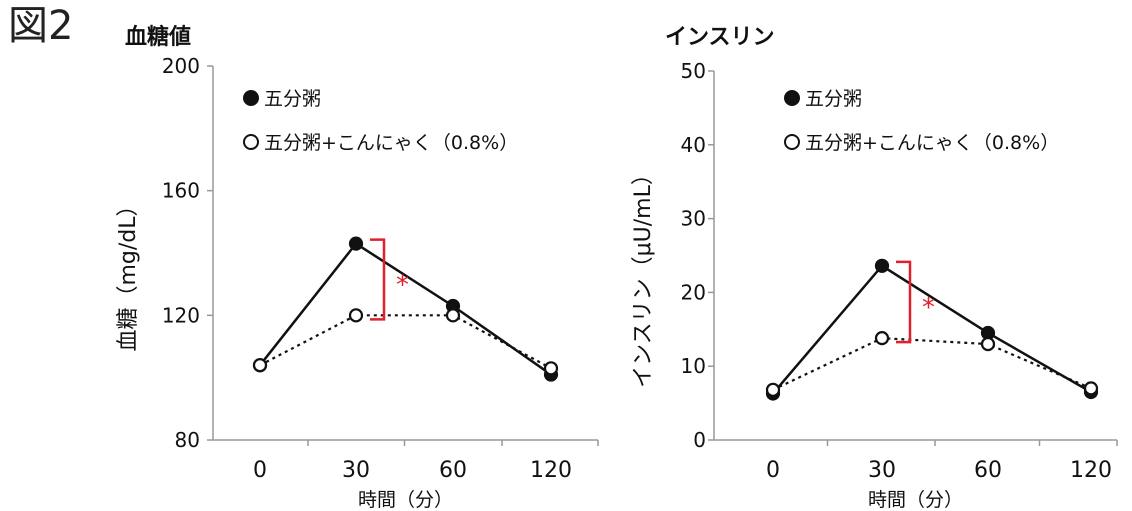 This screenshot has height=511, width=1132. What do you see at coordinates (41, 26) in the screenshot?
I see `figure-label: 図2` at bounding box center [41, 26].